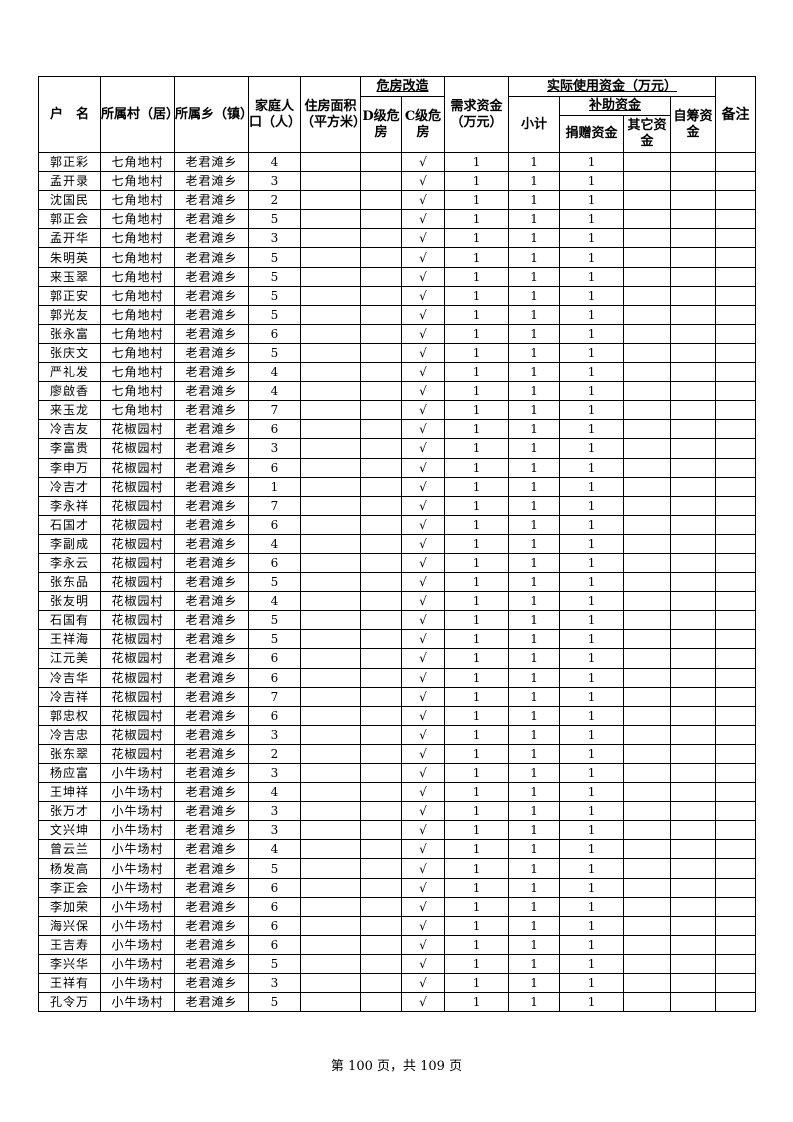 The width and height of the screenshot is (793, 1122). Describe the element at coordinates (397, 734) in the screenshot. I see `table-row: 冷吉忠 花椒园村 老君滩乡 3 √ 1 1 1` at that location.